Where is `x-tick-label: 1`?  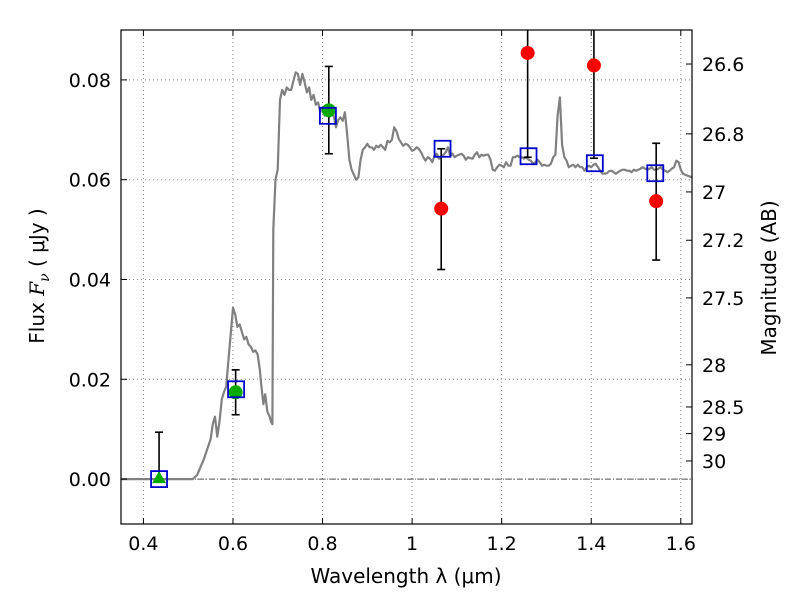 x-tick-label: 1 is located at coordinates (412, 544).